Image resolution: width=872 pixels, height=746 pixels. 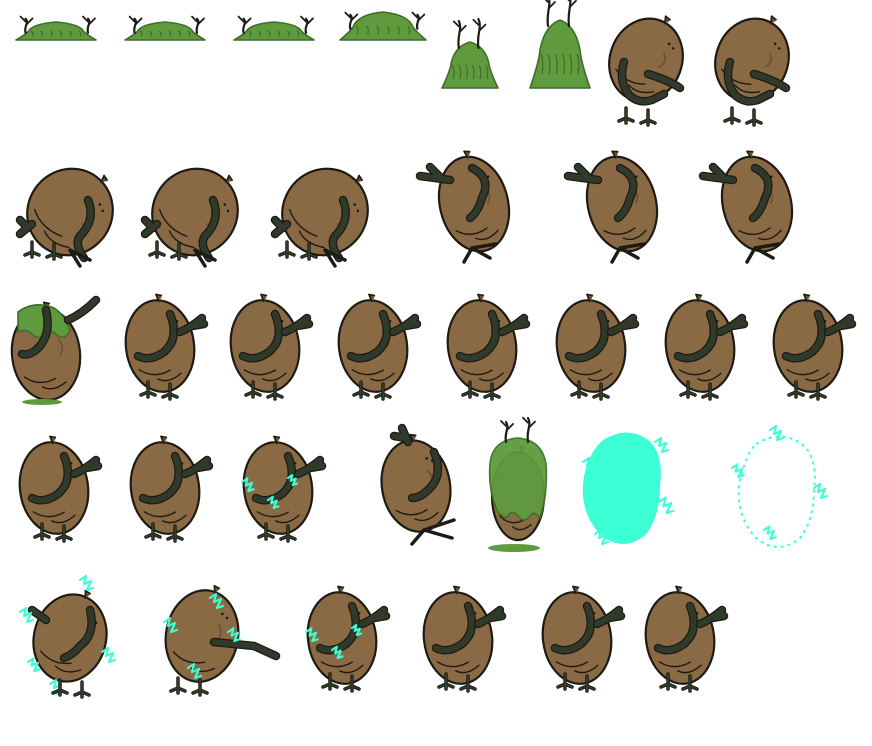 I want to click on sprite-frame-r4-c7, so click(x=784, y=493).